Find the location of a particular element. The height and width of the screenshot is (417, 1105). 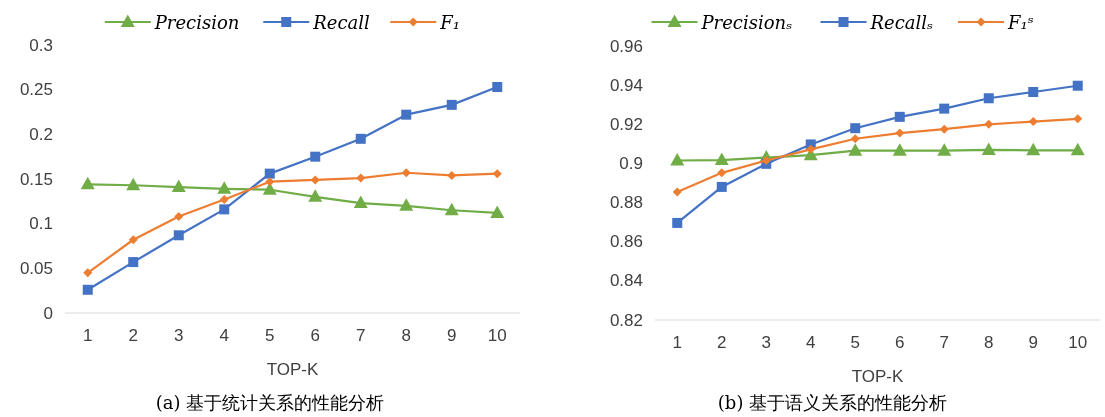

legend-label: Precision is located at coordinates (196, 22).